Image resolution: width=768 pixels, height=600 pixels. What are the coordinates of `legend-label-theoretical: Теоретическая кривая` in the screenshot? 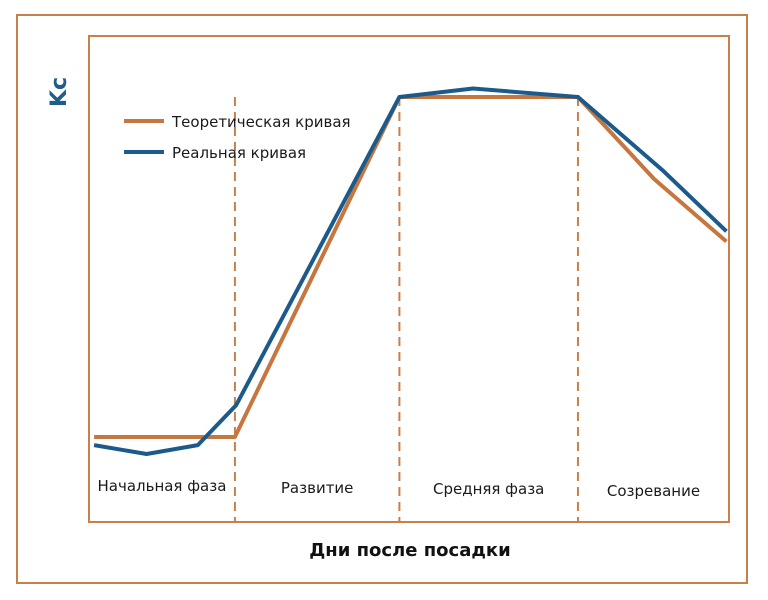 It's located at (261, 122).